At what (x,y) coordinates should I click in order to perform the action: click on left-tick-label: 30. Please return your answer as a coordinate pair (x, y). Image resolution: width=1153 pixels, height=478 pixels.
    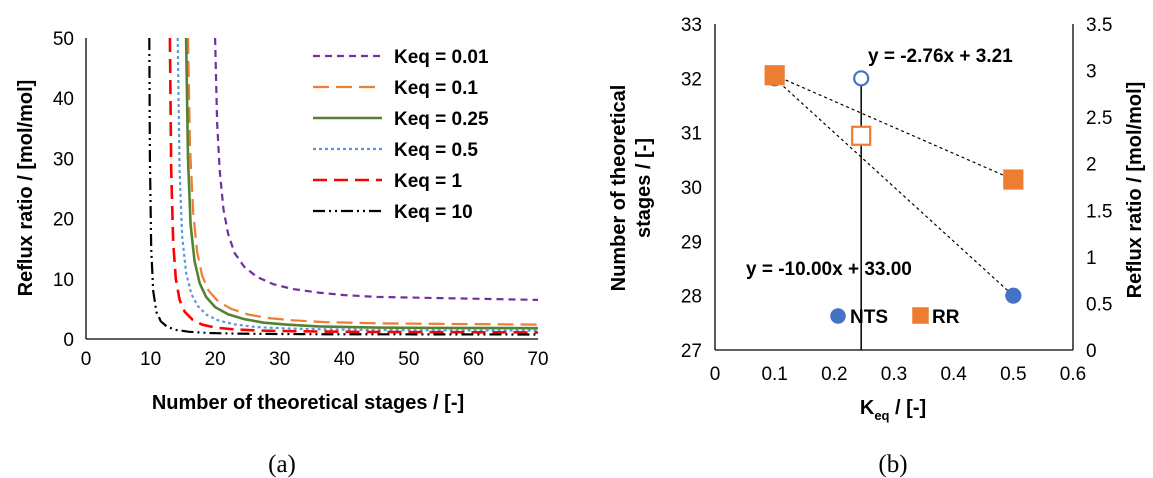
    Looking at the image, I should click on (691, 188).